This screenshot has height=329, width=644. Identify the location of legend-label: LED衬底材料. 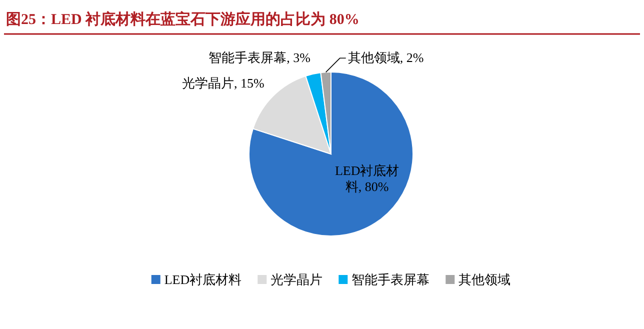
(203, 279).